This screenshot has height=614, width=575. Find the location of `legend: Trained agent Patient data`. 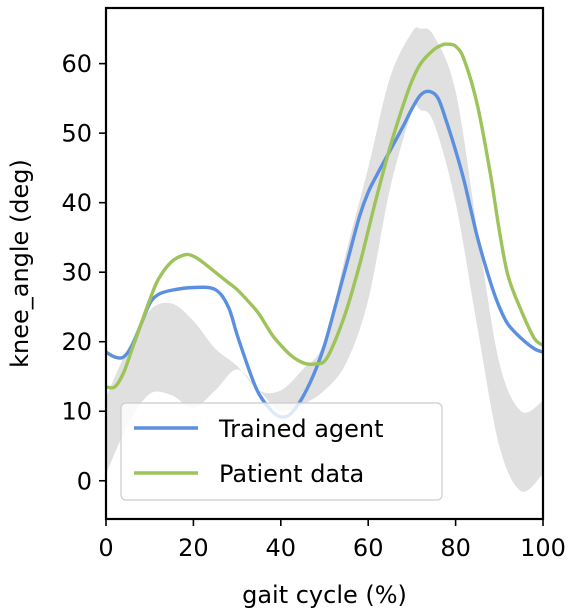

legend: Trained agent Patient data is located at coordinates (281, 451).